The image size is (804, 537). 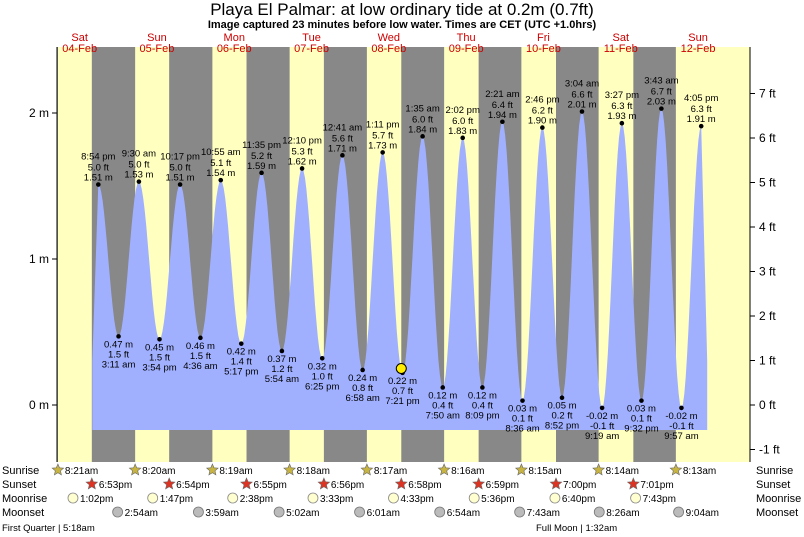 What do you see at coordinates (382, 145) in the screenshot?
I see `tide-m-label: 1.73 m` at bounding box center [382, 145].